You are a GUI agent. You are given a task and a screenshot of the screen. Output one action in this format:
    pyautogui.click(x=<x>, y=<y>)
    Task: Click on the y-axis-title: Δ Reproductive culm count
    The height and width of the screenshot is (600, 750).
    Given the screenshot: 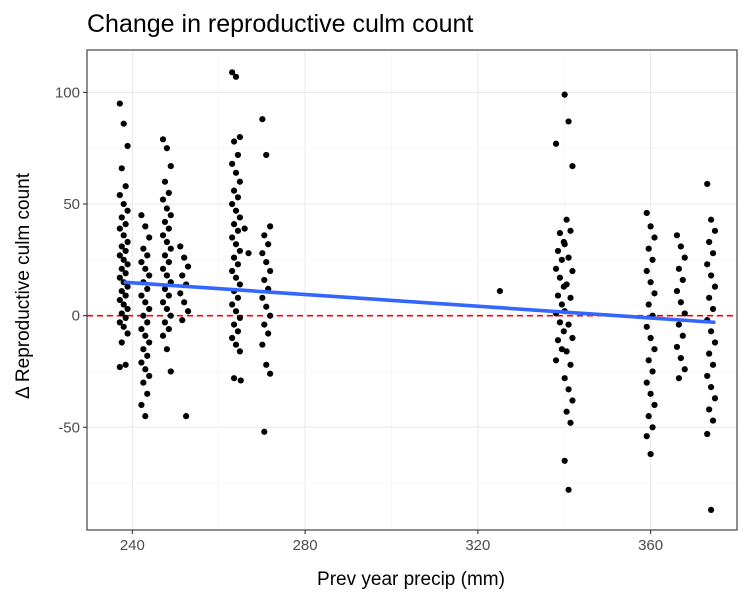 What is the action you would take?
    pyautogui.click(x=23, y=285)
    